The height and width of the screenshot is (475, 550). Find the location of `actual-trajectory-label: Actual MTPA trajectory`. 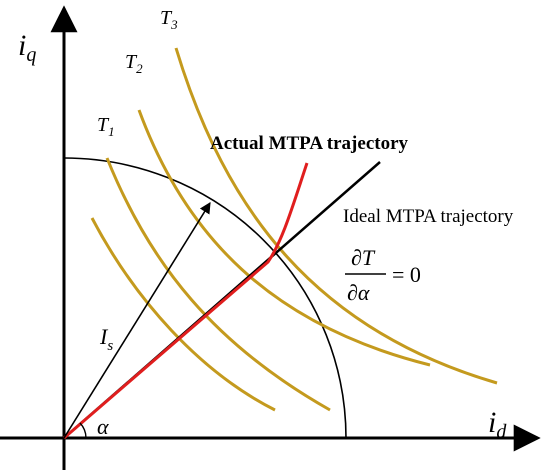

actual-trajectory-label: Actual MTPA trajectory is located at coordinates (309, 143).